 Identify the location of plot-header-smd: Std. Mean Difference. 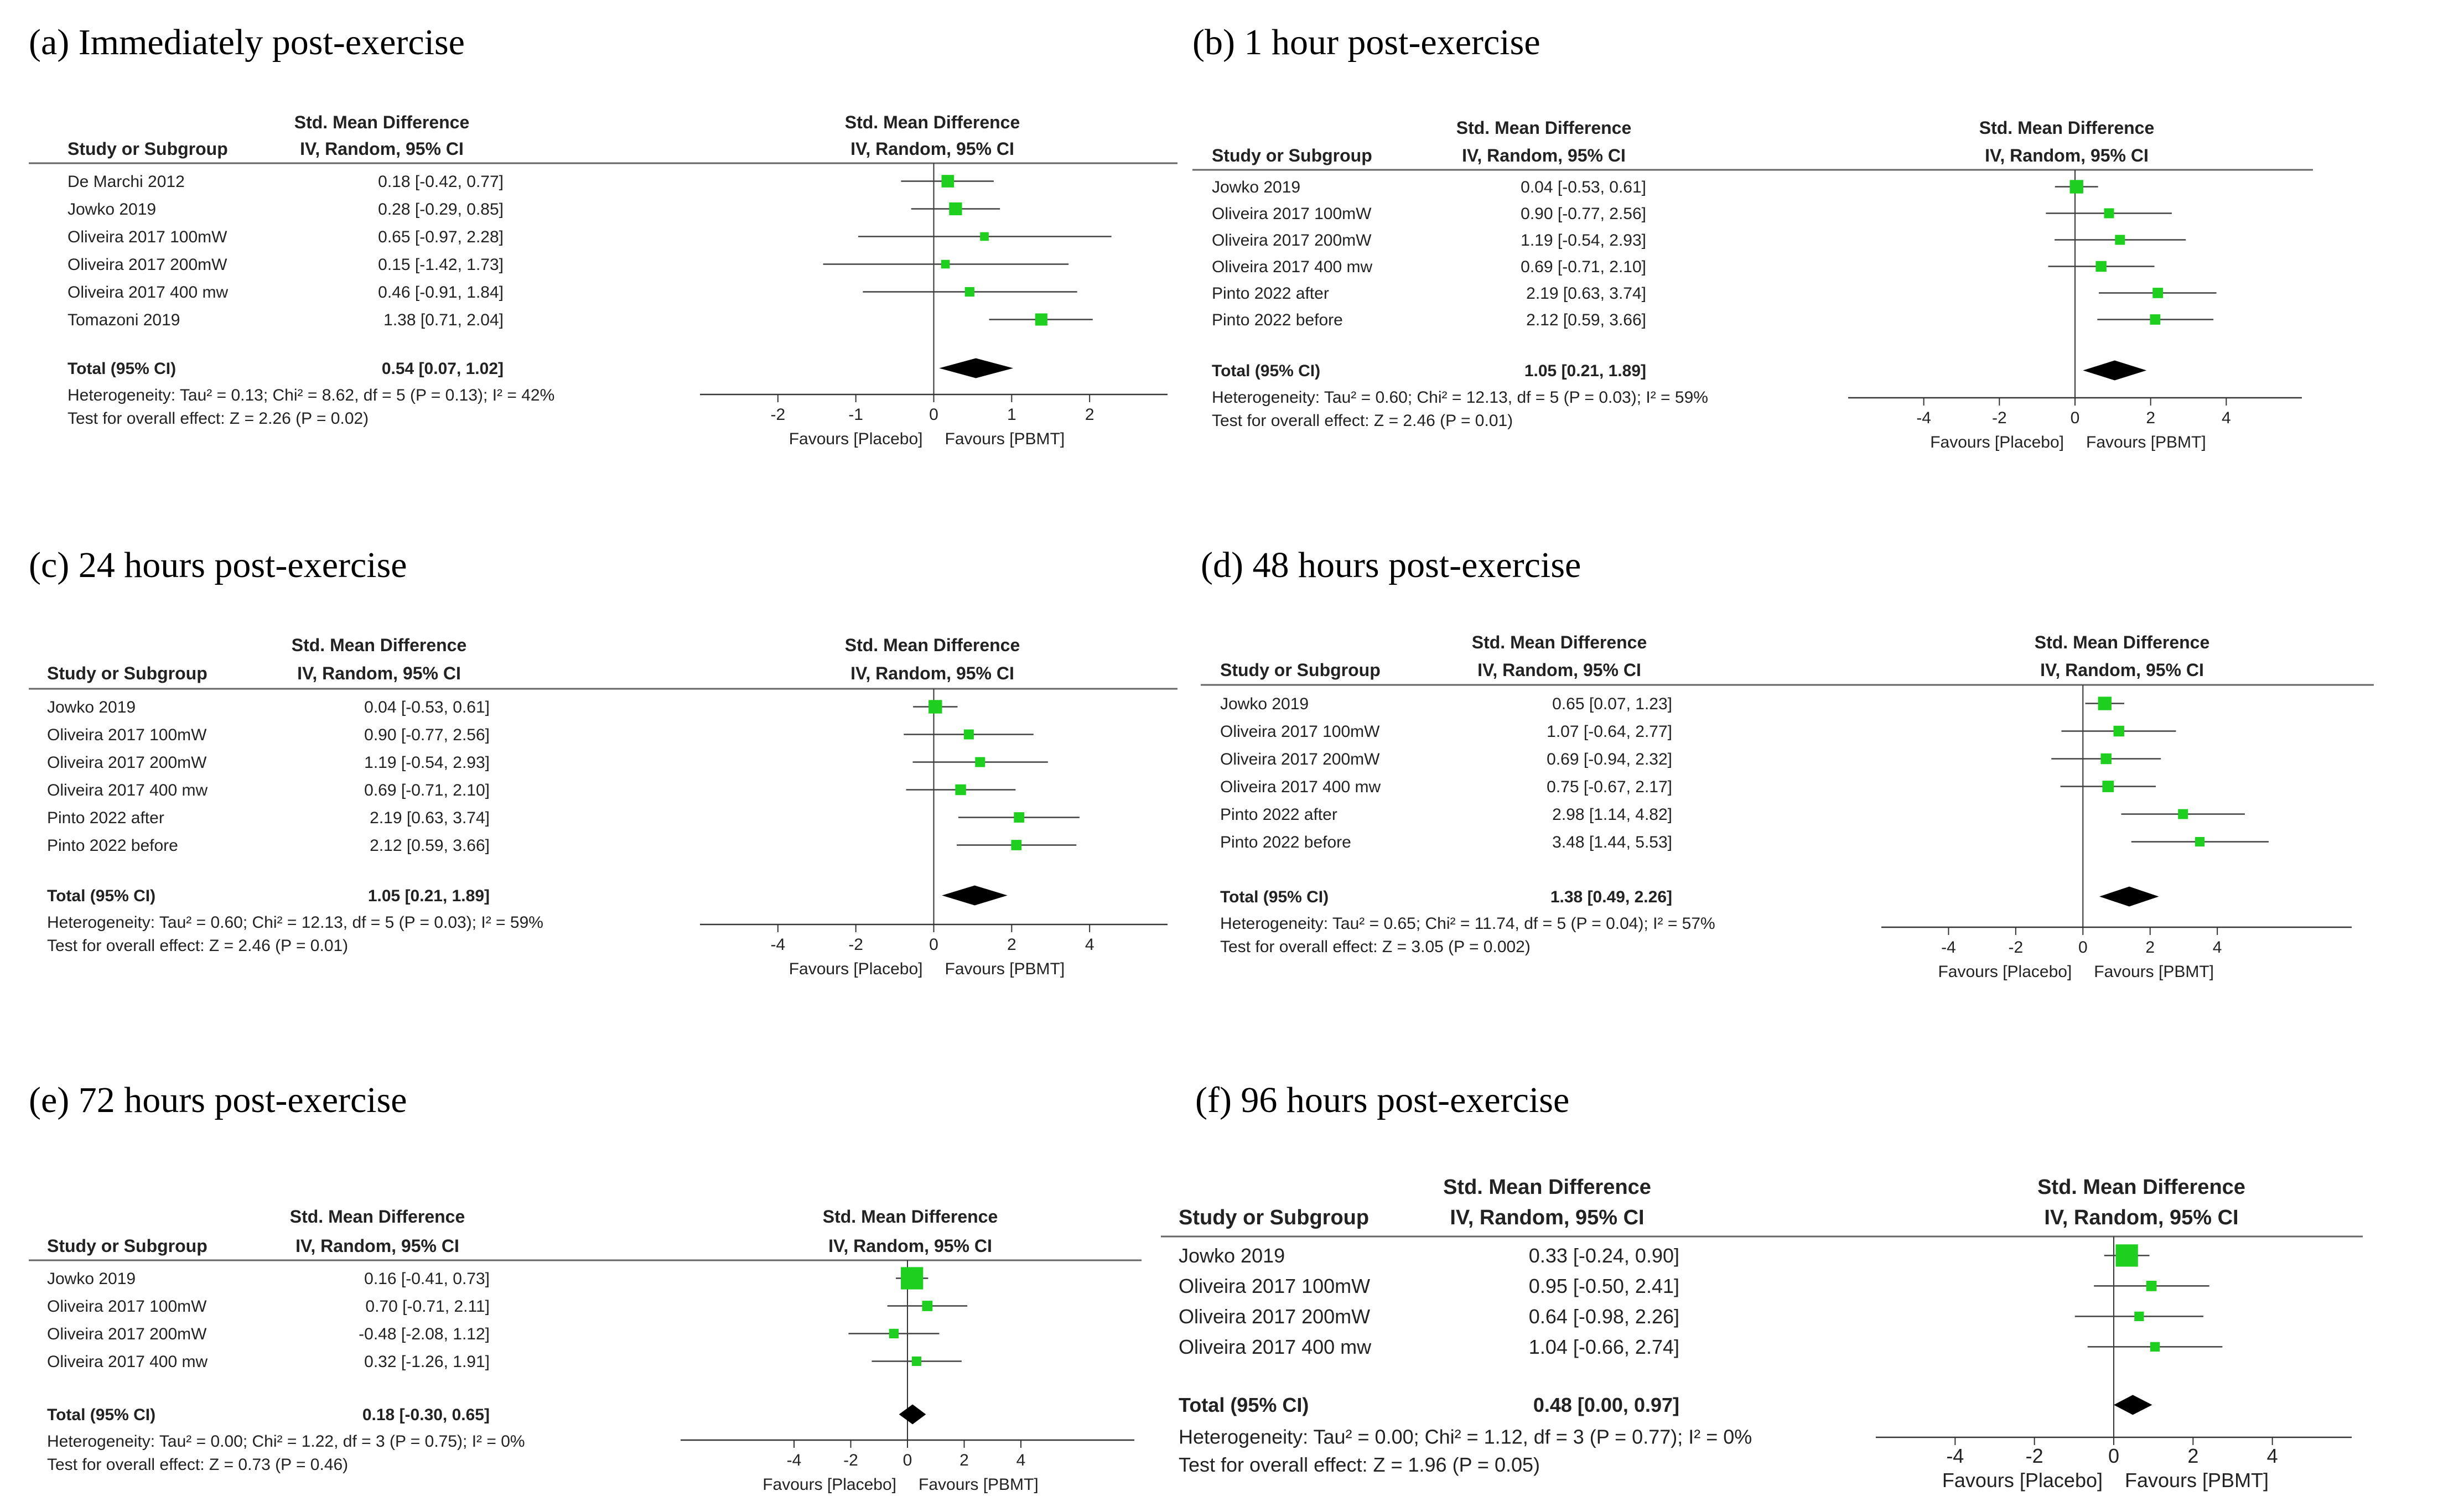
(2067, 128).